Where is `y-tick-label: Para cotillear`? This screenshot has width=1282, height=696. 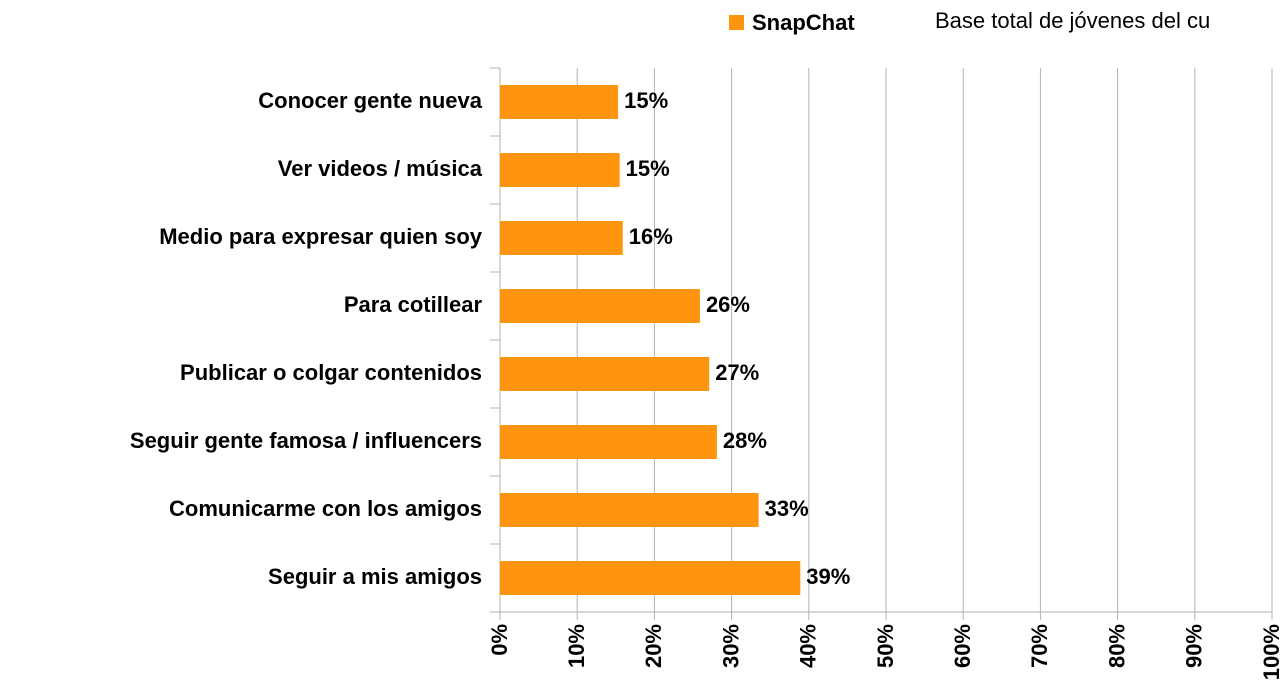 y-tick-label: Para cotillear is located at coordinates (413, 304).